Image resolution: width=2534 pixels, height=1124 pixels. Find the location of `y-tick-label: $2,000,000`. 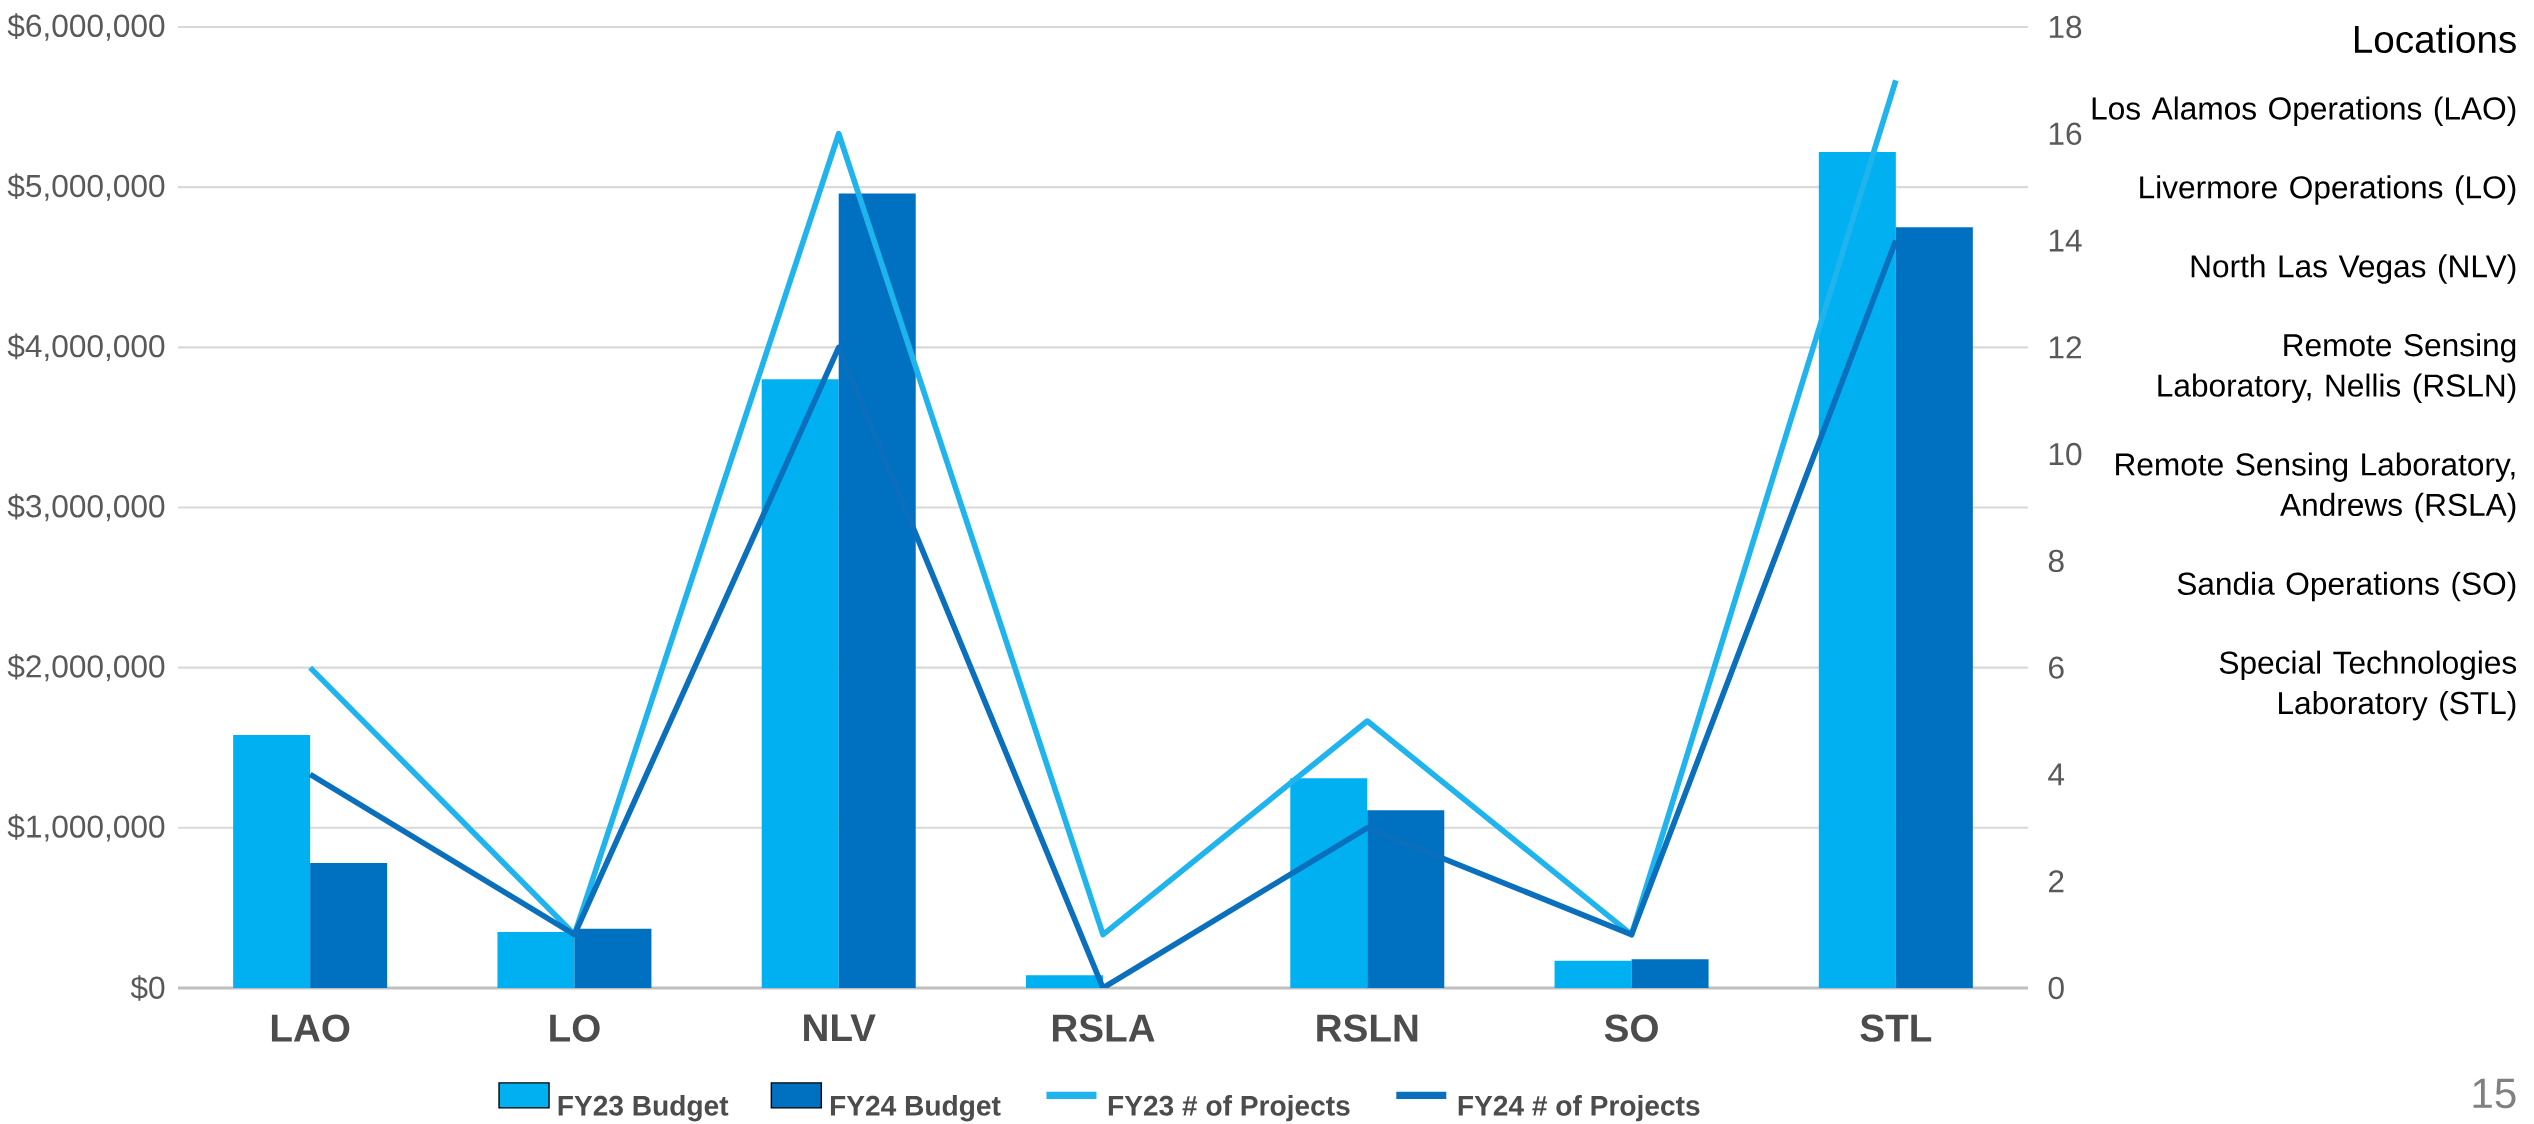

y-tick-label: $2,000,000 is located at coordinates (86, 667).